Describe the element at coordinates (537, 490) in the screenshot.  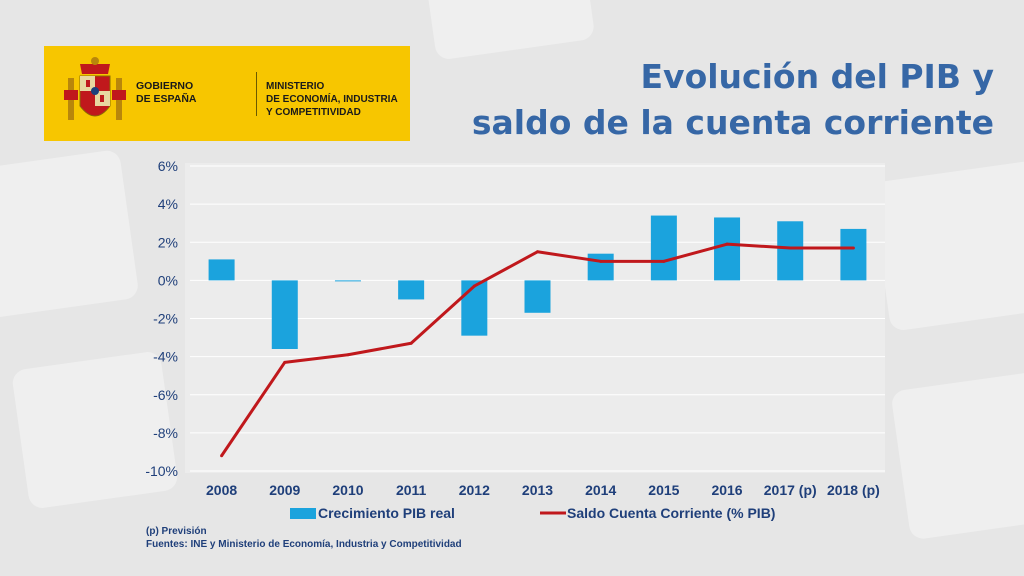
I see `x-tick-label: 2013` at that location.